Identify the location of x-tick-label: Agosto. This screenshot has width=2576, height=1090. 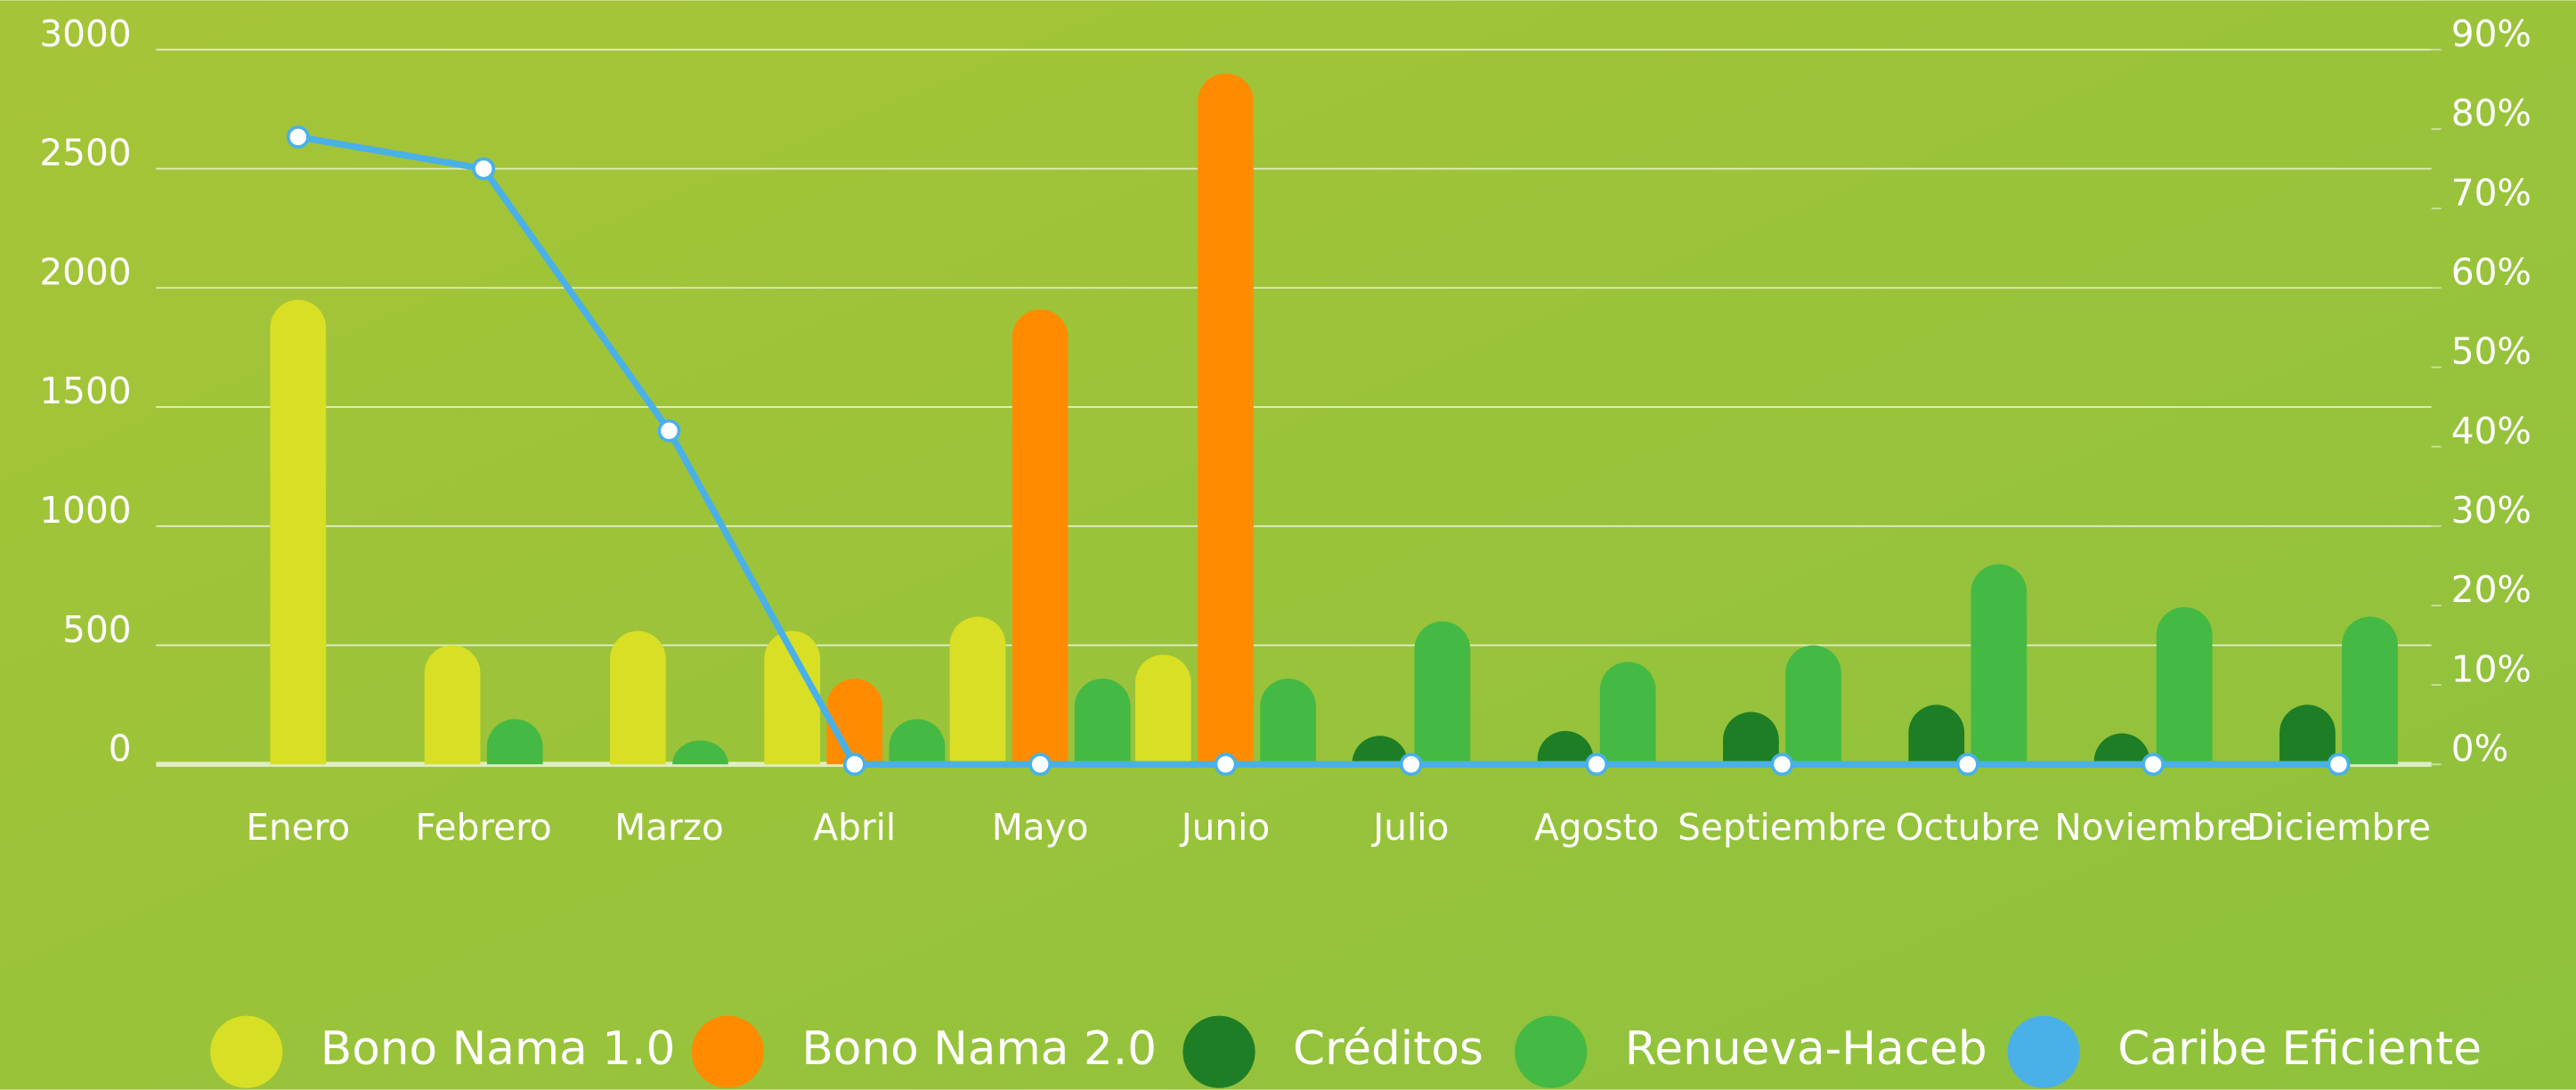
(1596, 827).